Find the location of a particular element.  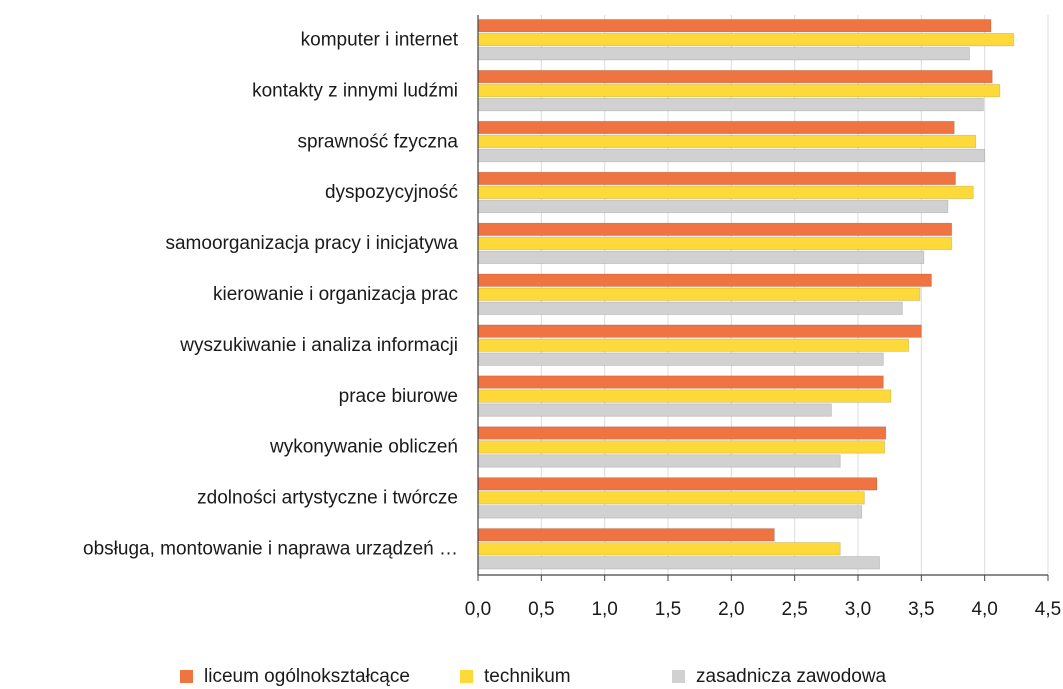

x-tick-label: 2,5 is located at coordinates (794, 609).